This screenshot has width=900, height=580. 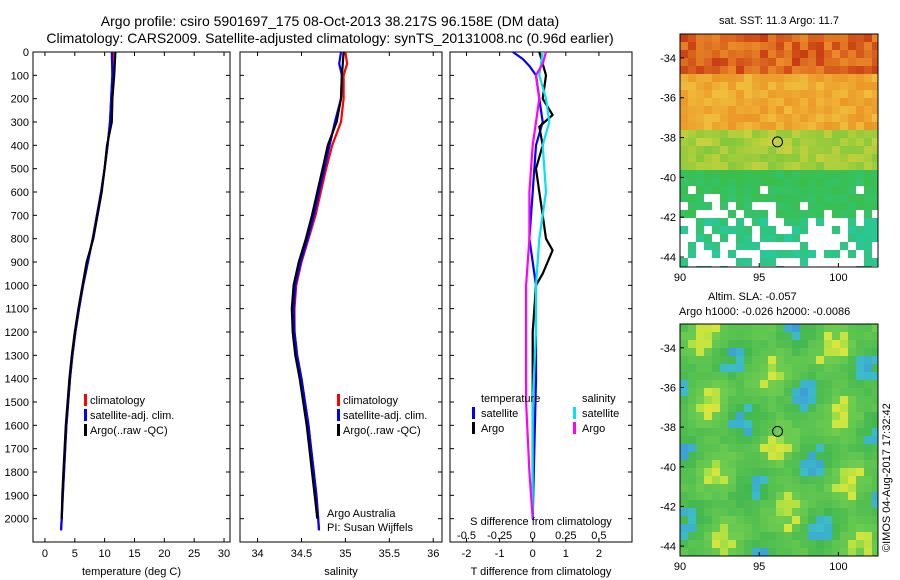 What do you see at coordinates (17, 426) in the screenshot?
I see `y-tick-label: 1600` at bounding box center [17, 426].